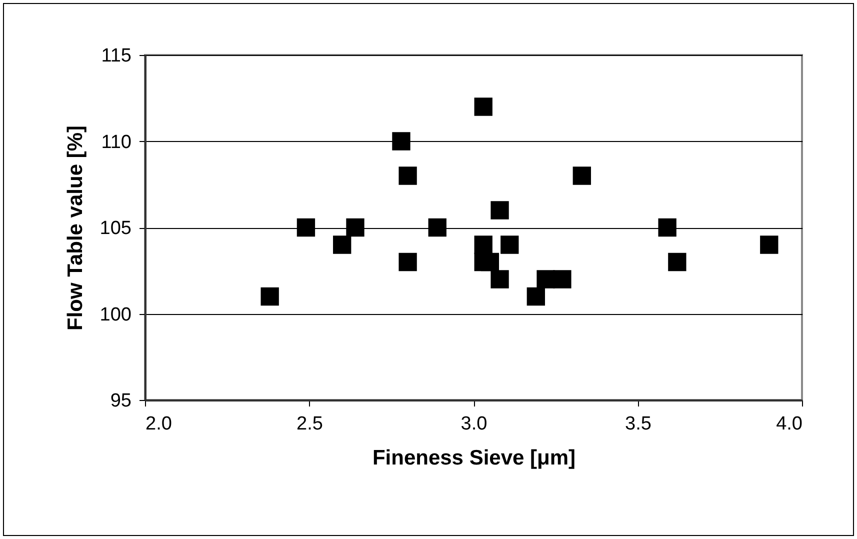 The width and height of the screenshot is (857, 539). What do you see at coordinates (116, 142) in the screenshot?
I see `y-tick-label: 110` at bounding box center [116, 142].